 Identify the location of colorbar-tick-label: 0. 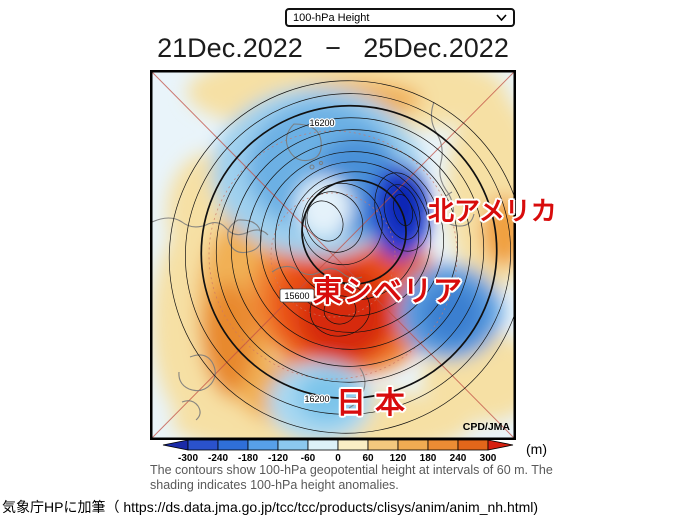
(338, 458).